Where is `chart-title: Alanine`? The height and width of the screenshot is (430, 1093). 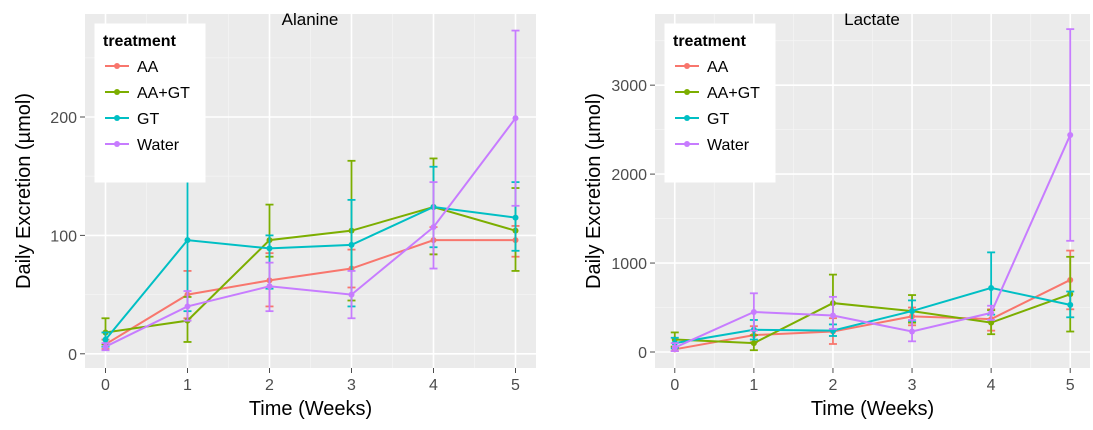 chart-title: Alanine is located at coordinates (310, 19).